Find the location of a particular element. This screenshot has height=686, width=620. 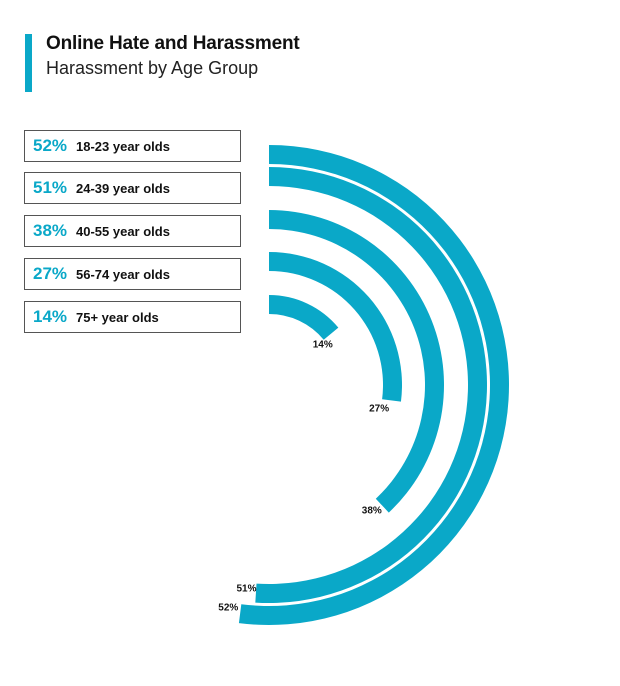

legend-label: 24-39 year olds is located at coordinates (123, 188).